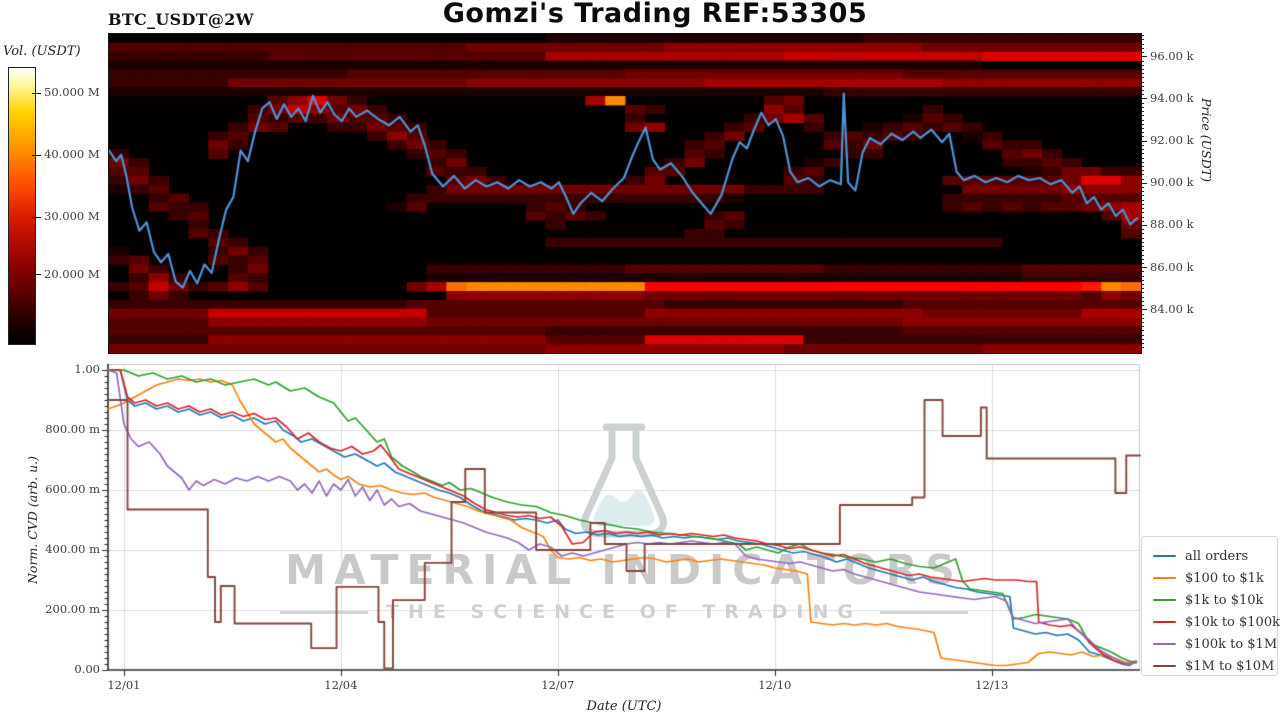  I want to click on price-tick-label: 88.00 k, so click(1172, 224).